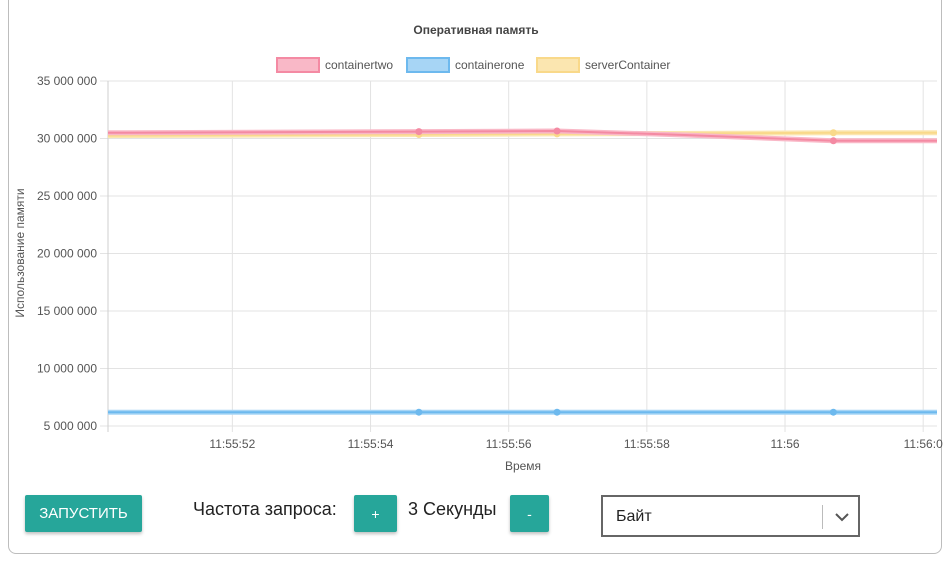 The height and width of the screenshot is (564, 952). Describe the element at coordinates (634, 516) in the screenshot. I see `unit-select-value: Байт` at that location.